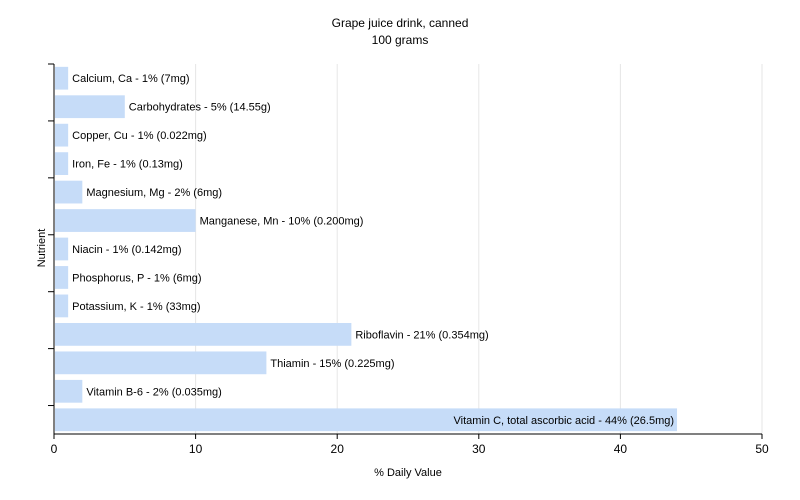  What do you see at coordinates (130, 79) in the screenshot?
I see `bar-label: Calcium, Ca - 1% (7mg)` at bounding box center [130, 79].